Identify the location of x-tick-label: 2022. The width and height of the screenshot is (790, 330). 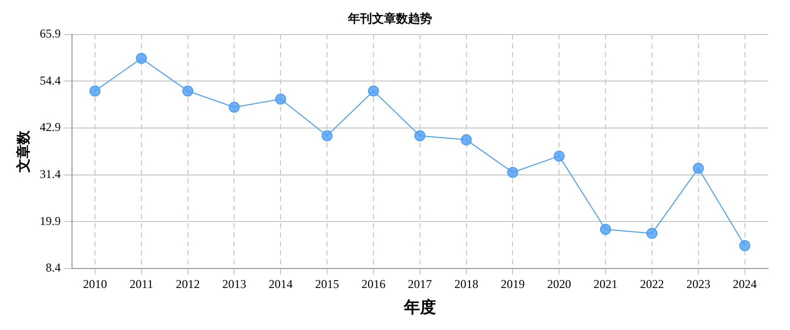
(652, 283).